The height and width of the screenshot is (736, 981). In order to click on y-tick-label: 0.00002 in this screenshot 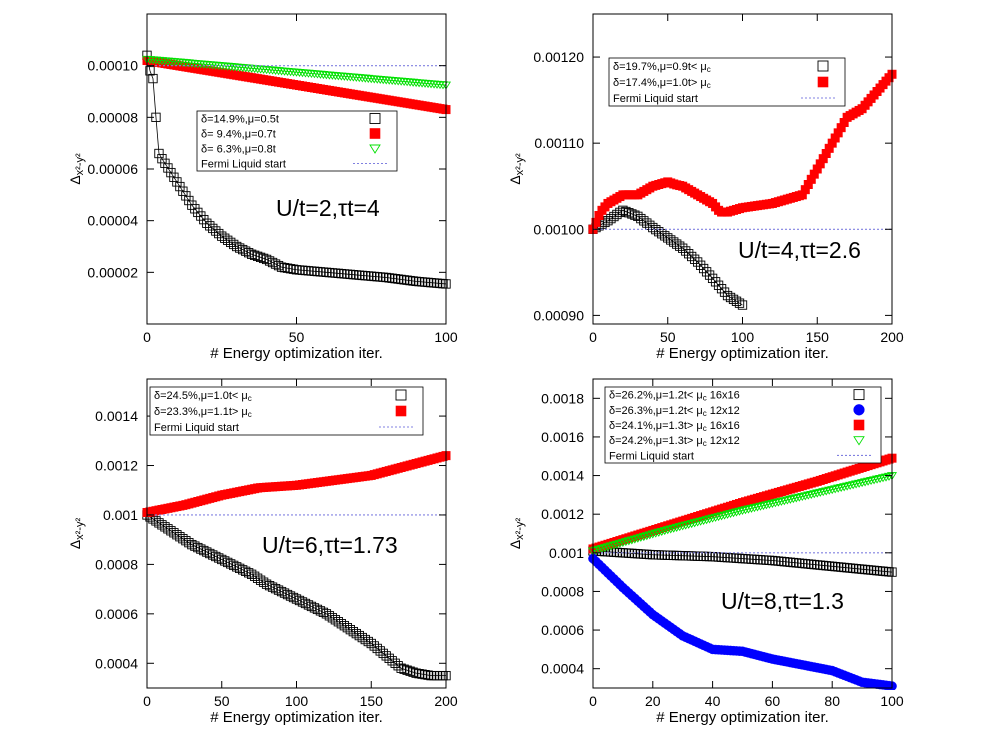, I will do `click(112, 272)`.